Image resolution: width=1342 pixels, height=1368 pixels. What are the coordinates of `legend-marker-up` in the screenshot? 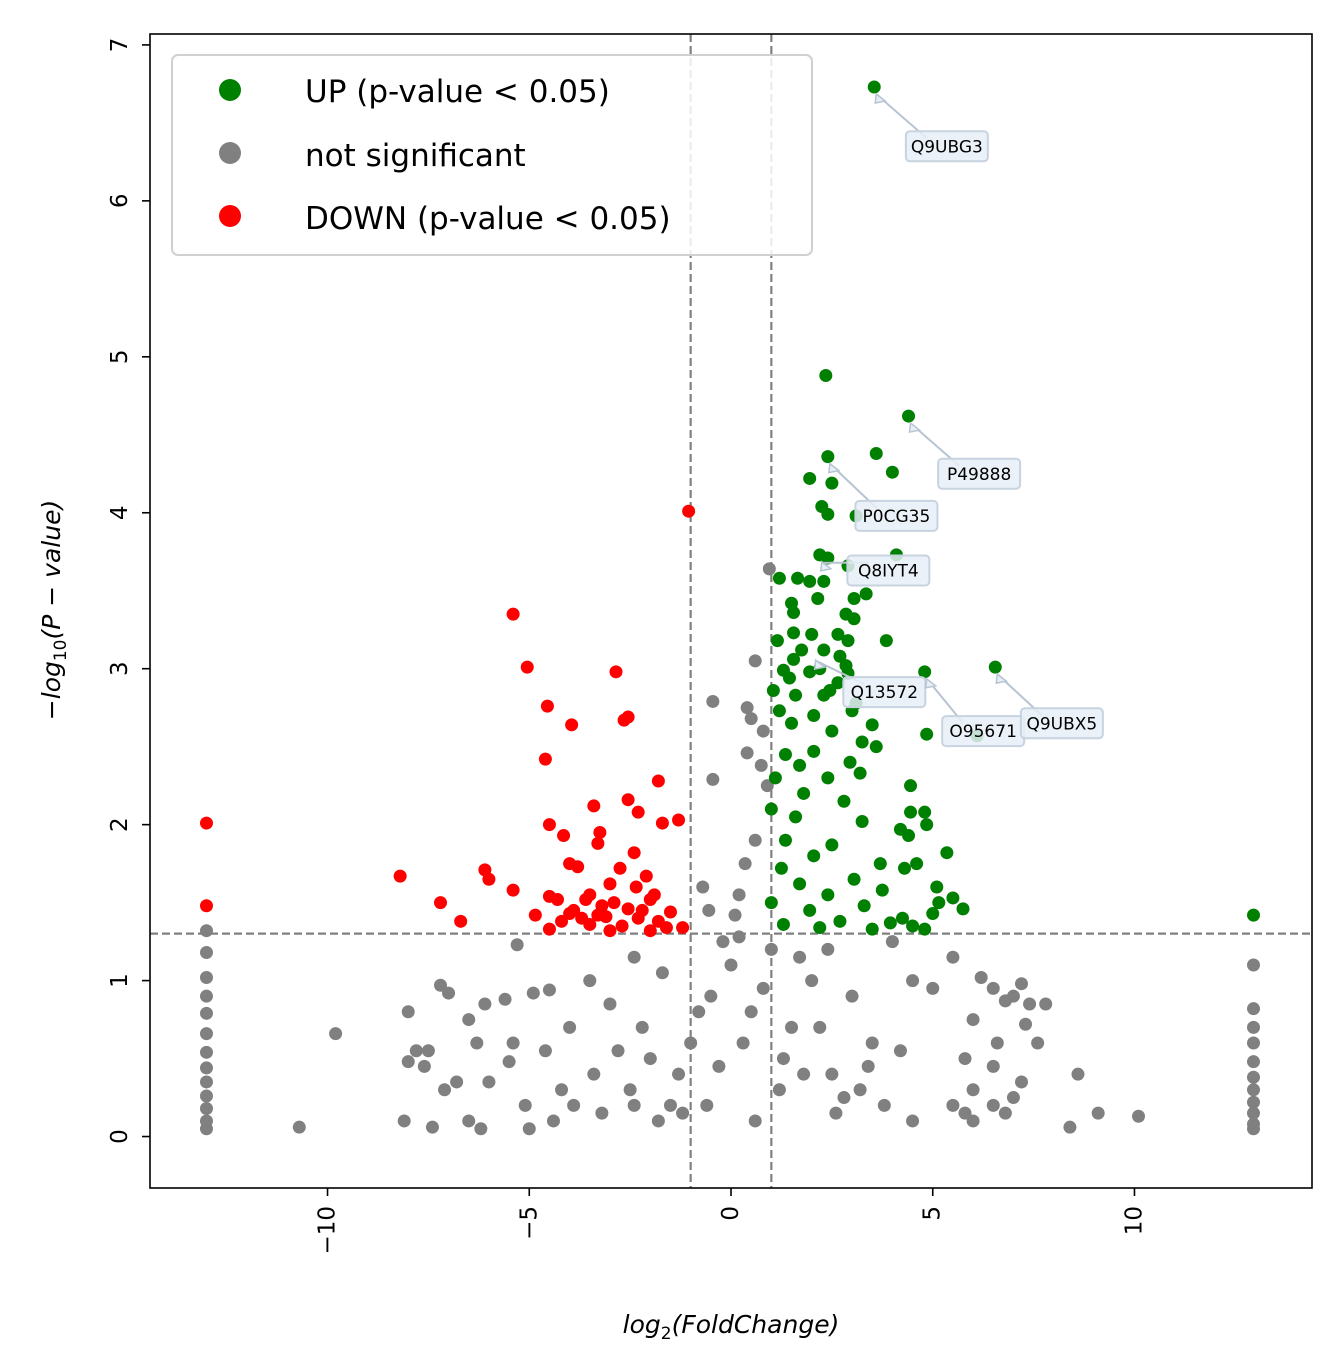 It's located at (230, 90).